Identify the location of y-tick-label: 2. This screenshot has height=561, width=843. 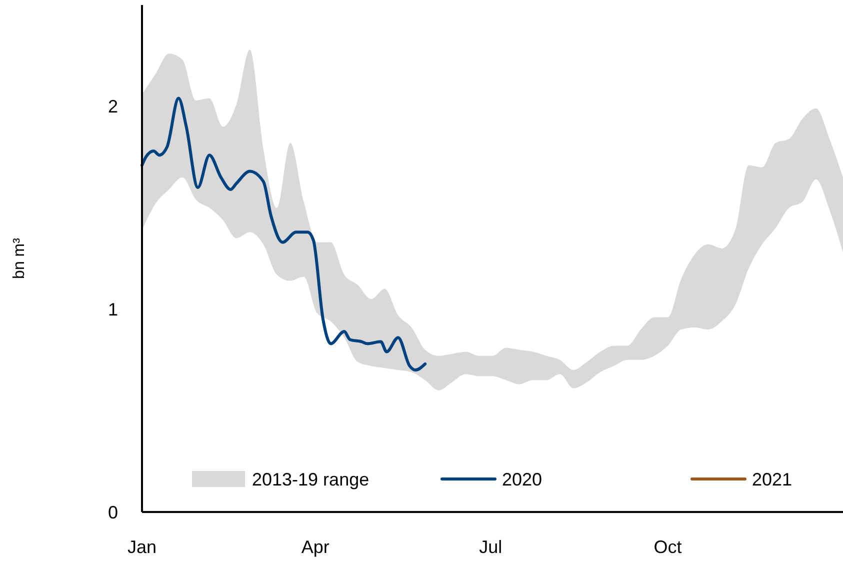
(113, 106).